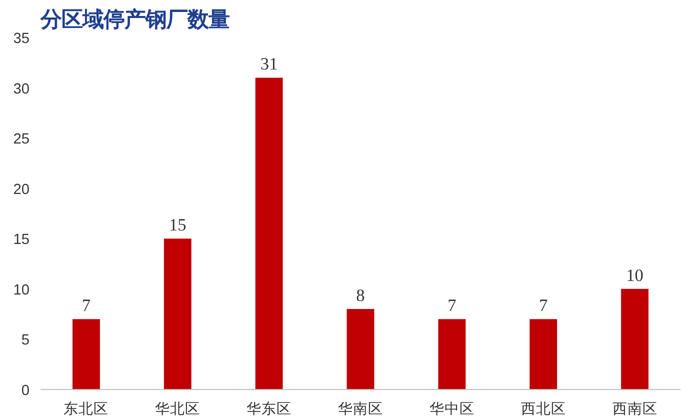  What do you see at coordinates (25, 391) in the screenshot?
I see `y-tick-label: 0` at bounding box center [25, 391].